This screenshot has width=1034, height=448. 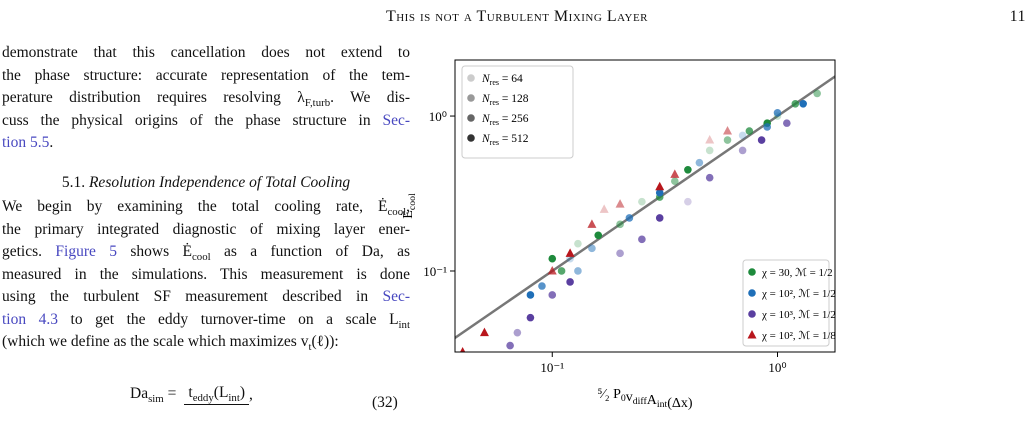 I want to click on legend-label: χ = 10², ℳ = 1/2, so click(x=798, y=294).